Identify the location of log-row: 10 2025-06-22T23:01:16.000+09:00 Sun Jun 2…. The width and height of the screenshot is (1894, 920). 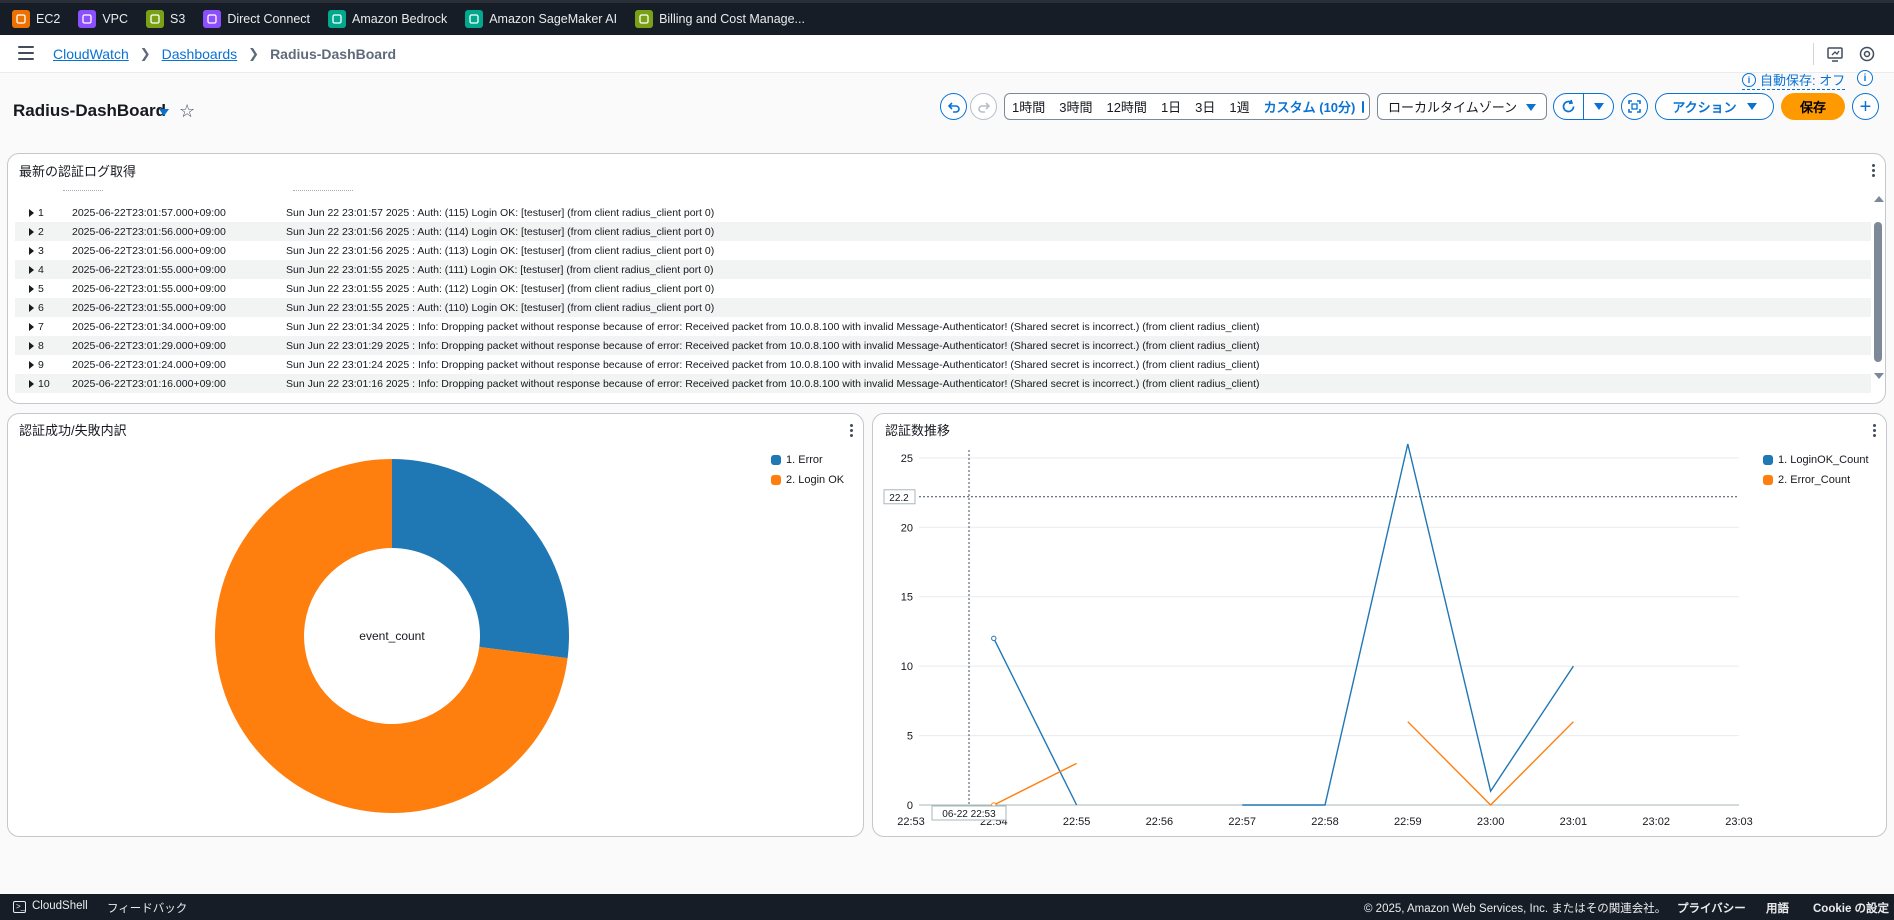
(943, 383).